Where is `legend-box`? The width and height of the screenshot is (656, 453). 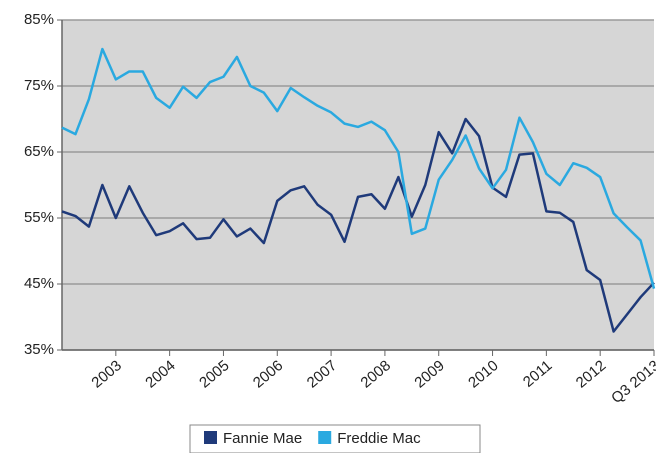
legend-box is located at coordinates (335, 438).